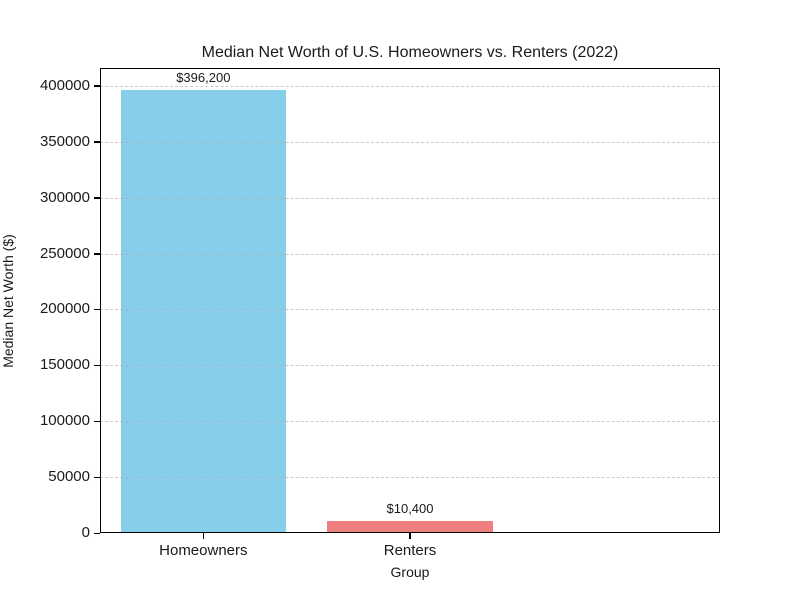  Describe the element at coordinates (64, 253) in the screenshot. I see `y-tick-label-250000: 250000` at that location.